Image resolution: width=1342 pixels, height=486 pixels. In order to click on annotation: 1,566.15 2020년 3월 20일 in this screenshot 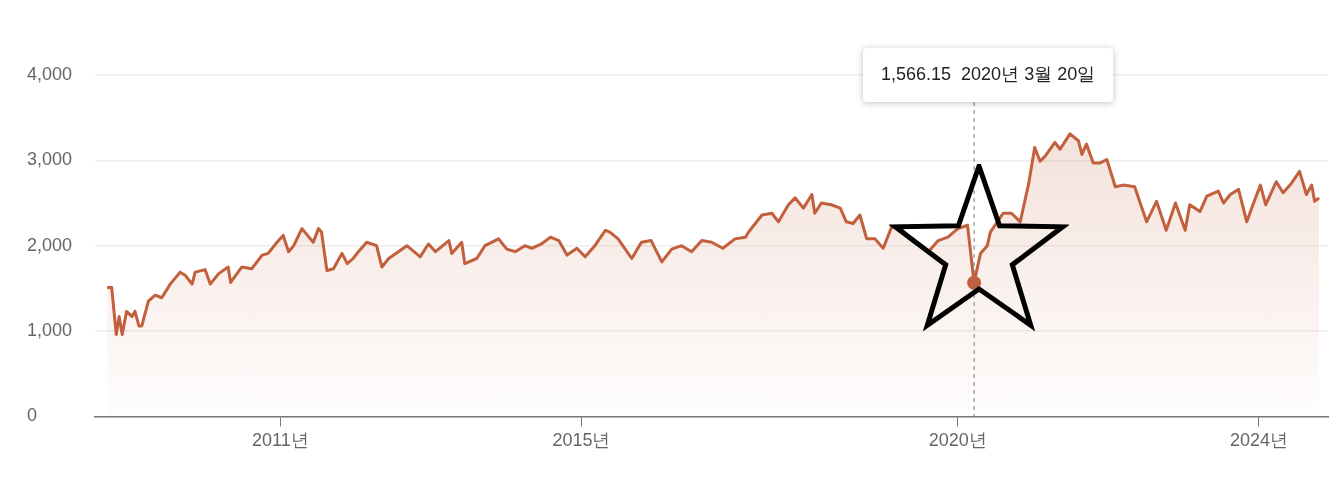, I will do `click(988, 73)`.